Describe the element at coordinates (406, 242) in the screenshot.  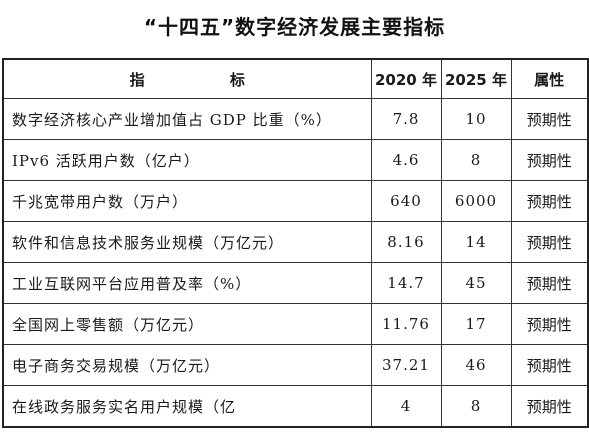
I see `value-2020: 8.16` at that location.